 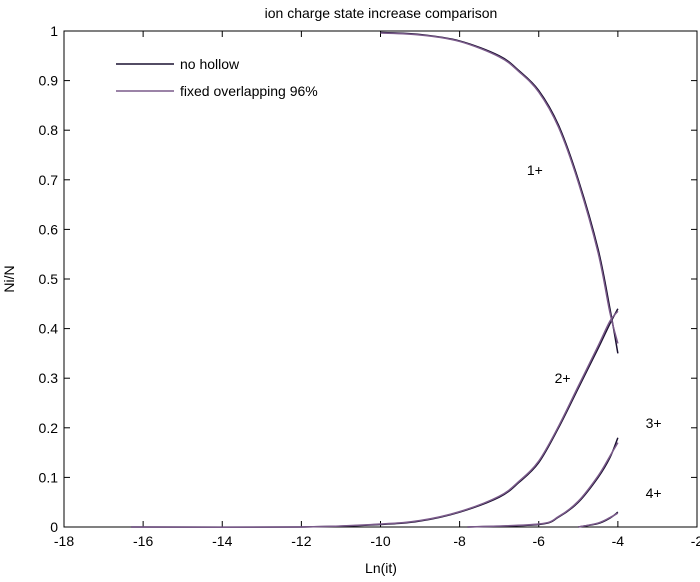 What do you see at coordinates (535, 170) in the screenshot?
I see `curve-label: 1+` at bounding box center [535, 170].